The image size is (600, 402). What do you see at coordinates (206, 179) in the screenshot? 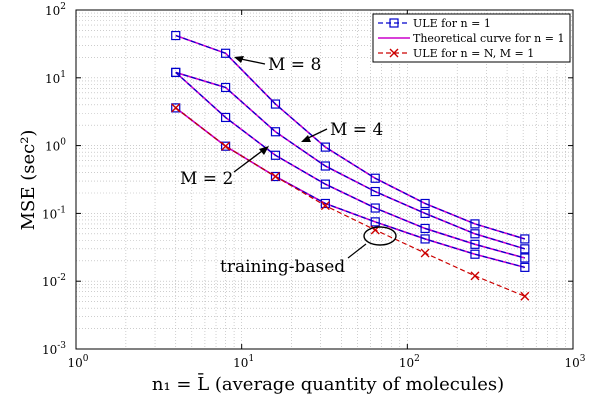
I see `annotation-m2: M = 2` at bounding box center [206, 179].